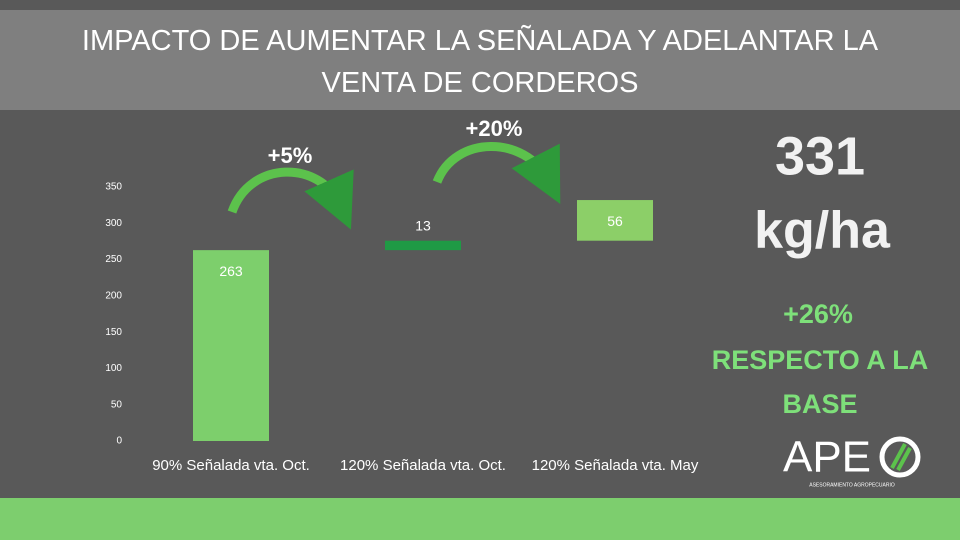  I want to click on y-tick-label: 100, so click(113, 368).